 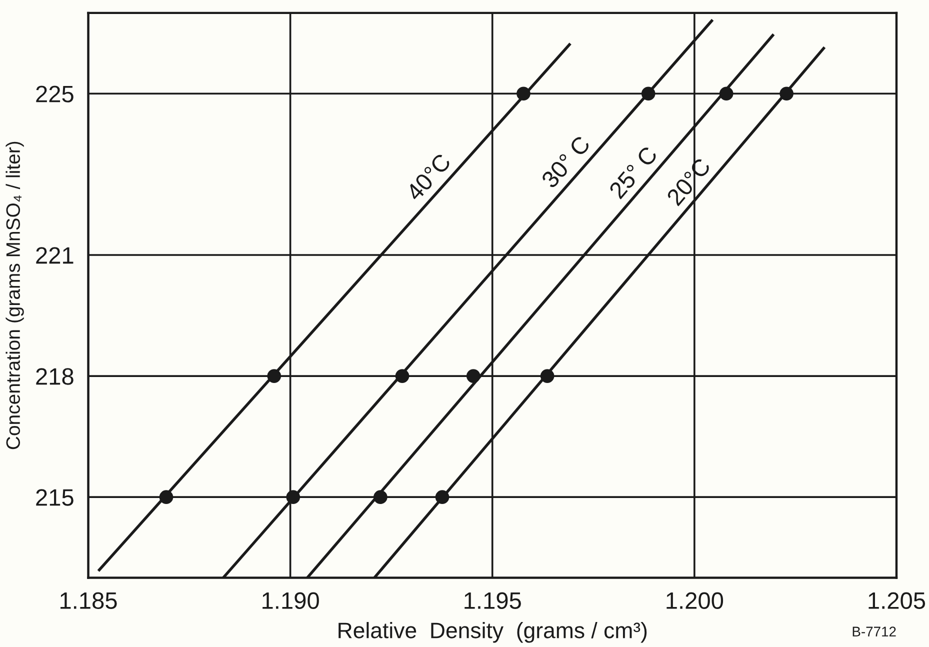 I want to click on x-axis-title: Relative Density (grams / cm³), so click(x=492, y=632).